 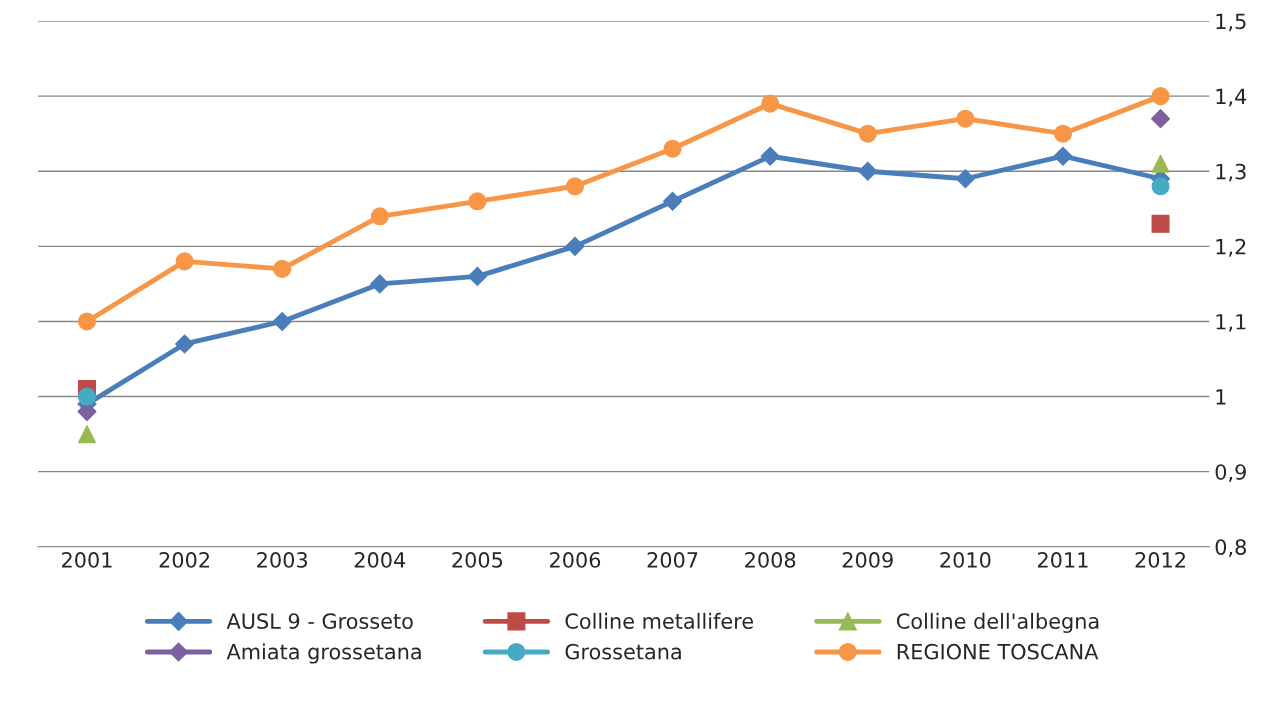 I want to click on legend-label: Colline dell'albegna, so click(x=997, y=623).